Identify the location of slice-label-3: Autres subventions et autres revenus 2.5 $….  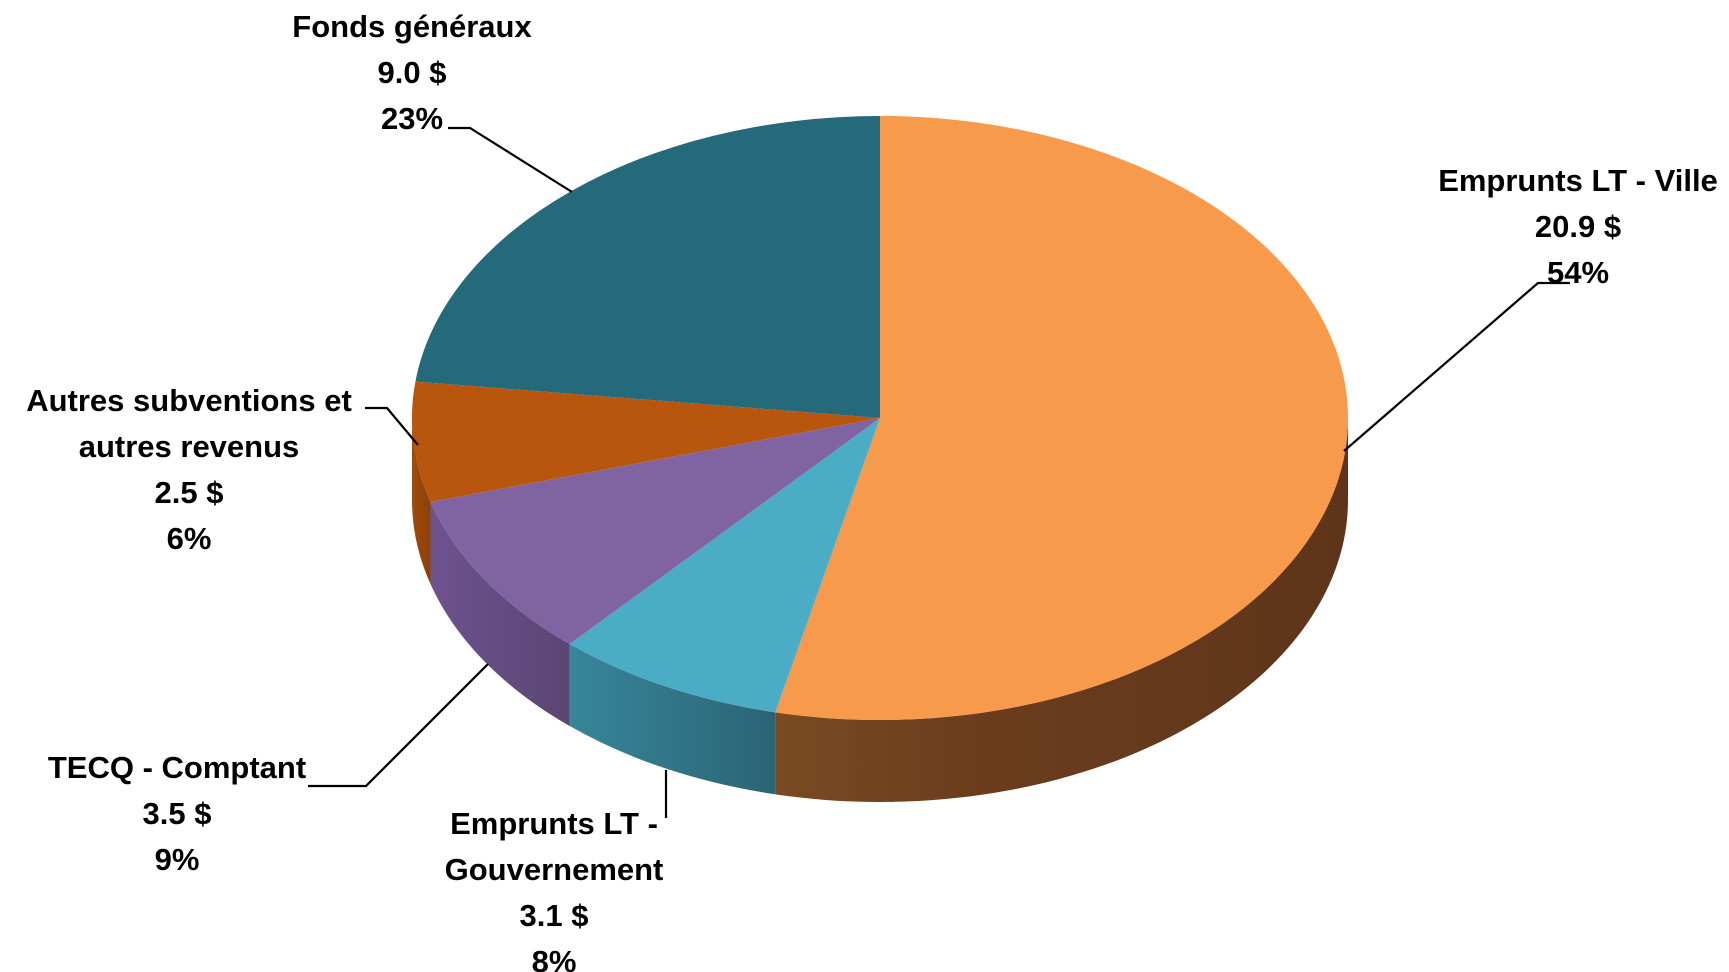
(189, 469).